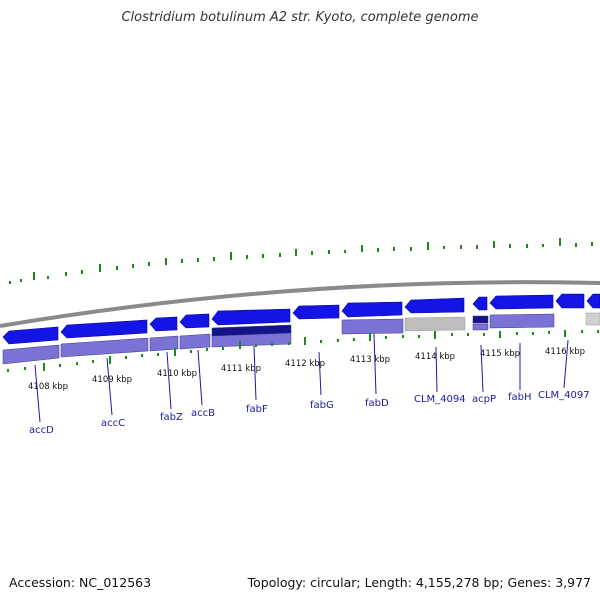 Image resolution: width=600 pixels, height=600 pixels. Describe the element at coordinates (500, 354) in the screenshot. I see `kbp-label: 4115 kbp` at that location.